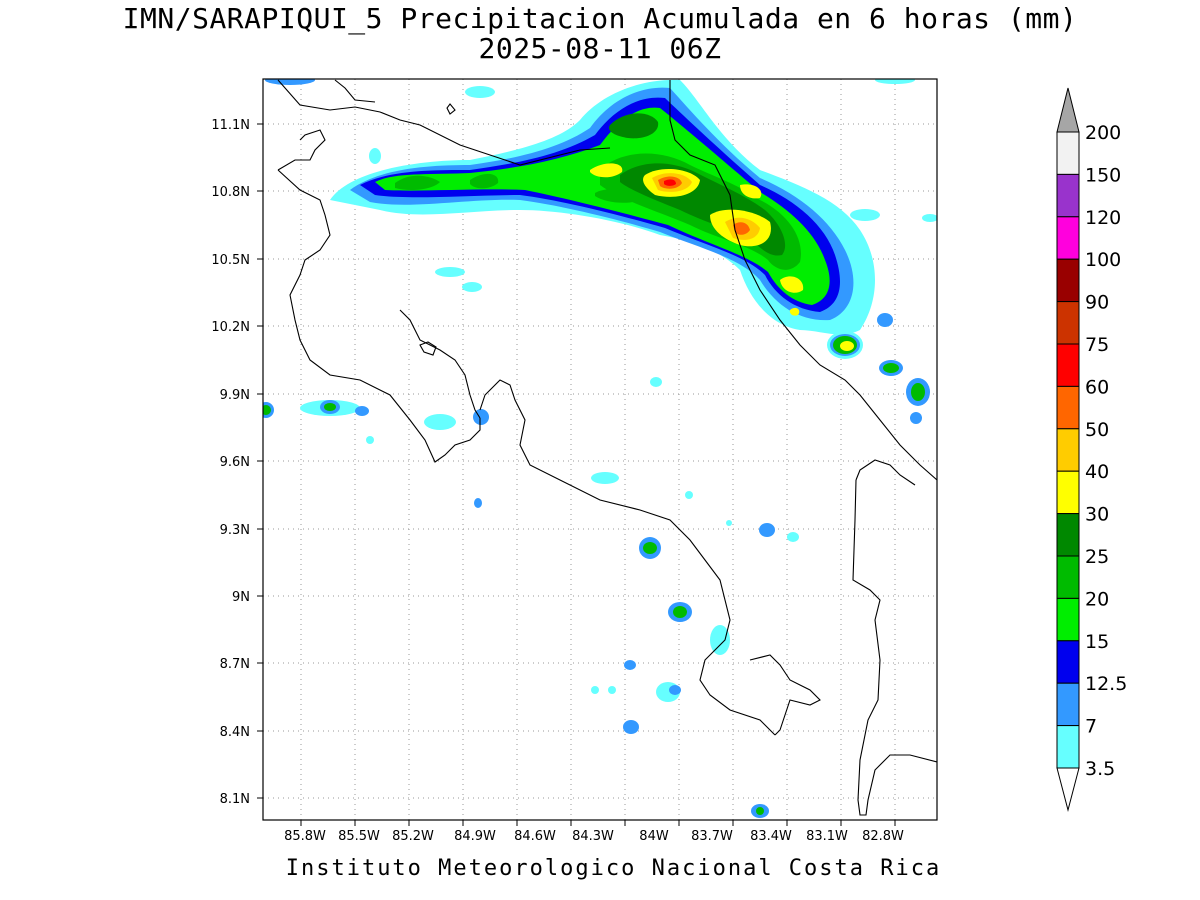 The width and height of the screenshot is (1200, 900). What do you see at coordinates (883, 836) in the screenshot?
I see `lon-tick-label: 82.8W` at bounding box center [883, 836].